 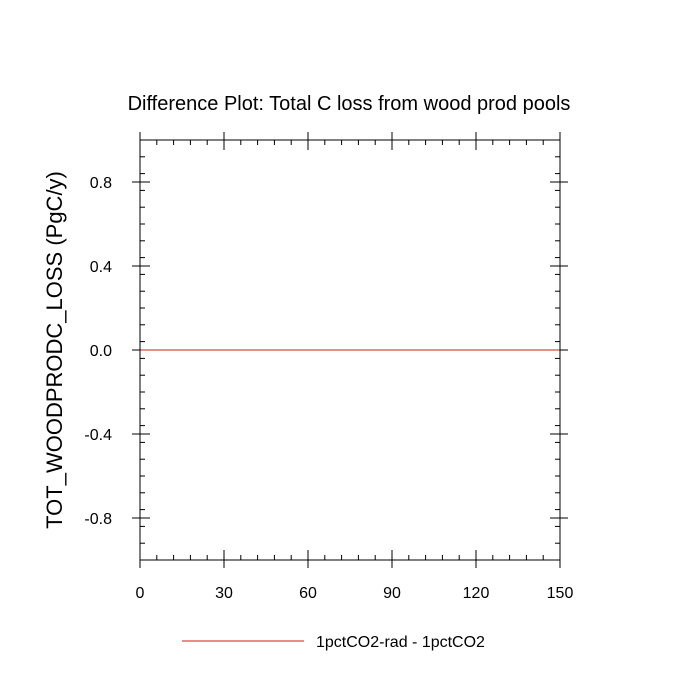 What do you see at coordinates (392, 593) in the screenshot?
I see `x-tick-label: 90` at bounding box center [392, 593].